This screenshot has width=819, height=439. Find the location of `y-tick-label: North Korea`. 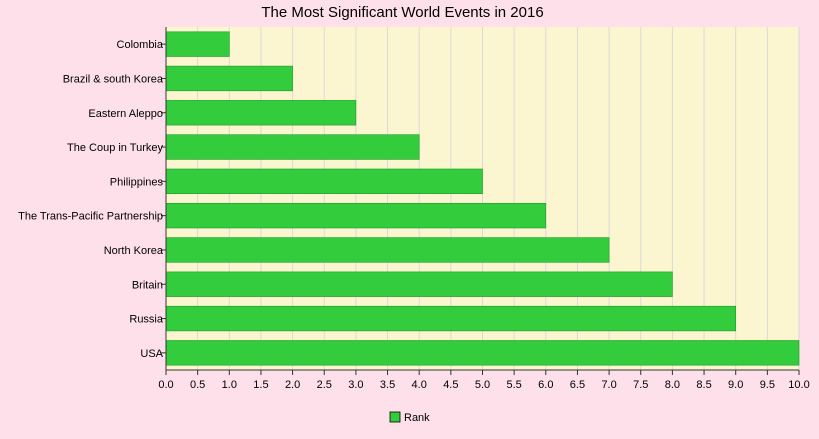

y-tick-label: North Korea is located at coordinates (134, 251).